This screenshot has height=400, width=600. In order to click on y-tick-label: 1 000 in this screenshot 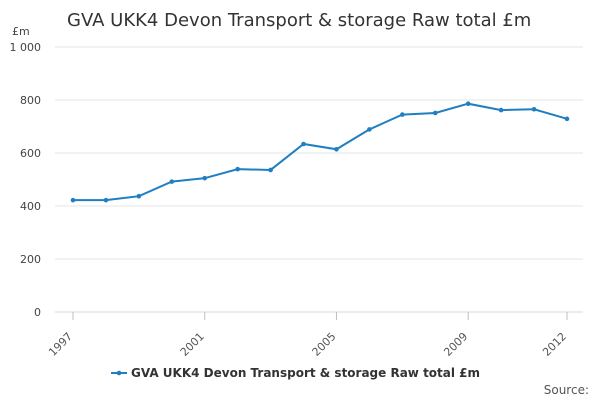, I will do `click(26, 47)`.